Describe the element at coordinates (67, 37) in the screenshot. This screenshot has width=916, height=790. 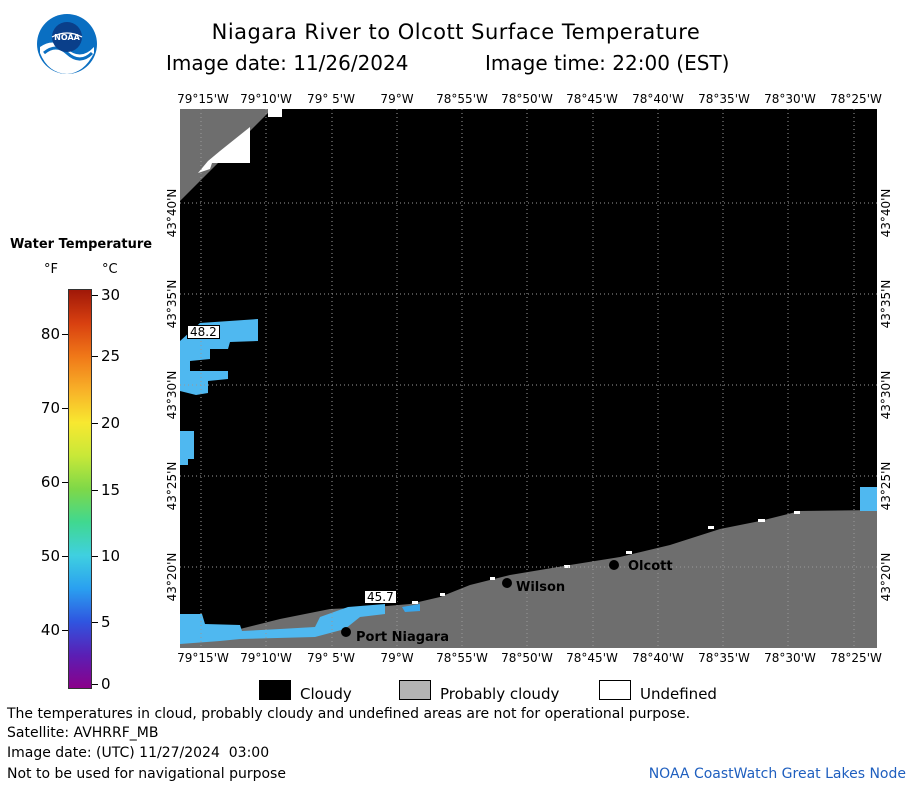
I see `noaa-logo-text: NOAA` at that location.